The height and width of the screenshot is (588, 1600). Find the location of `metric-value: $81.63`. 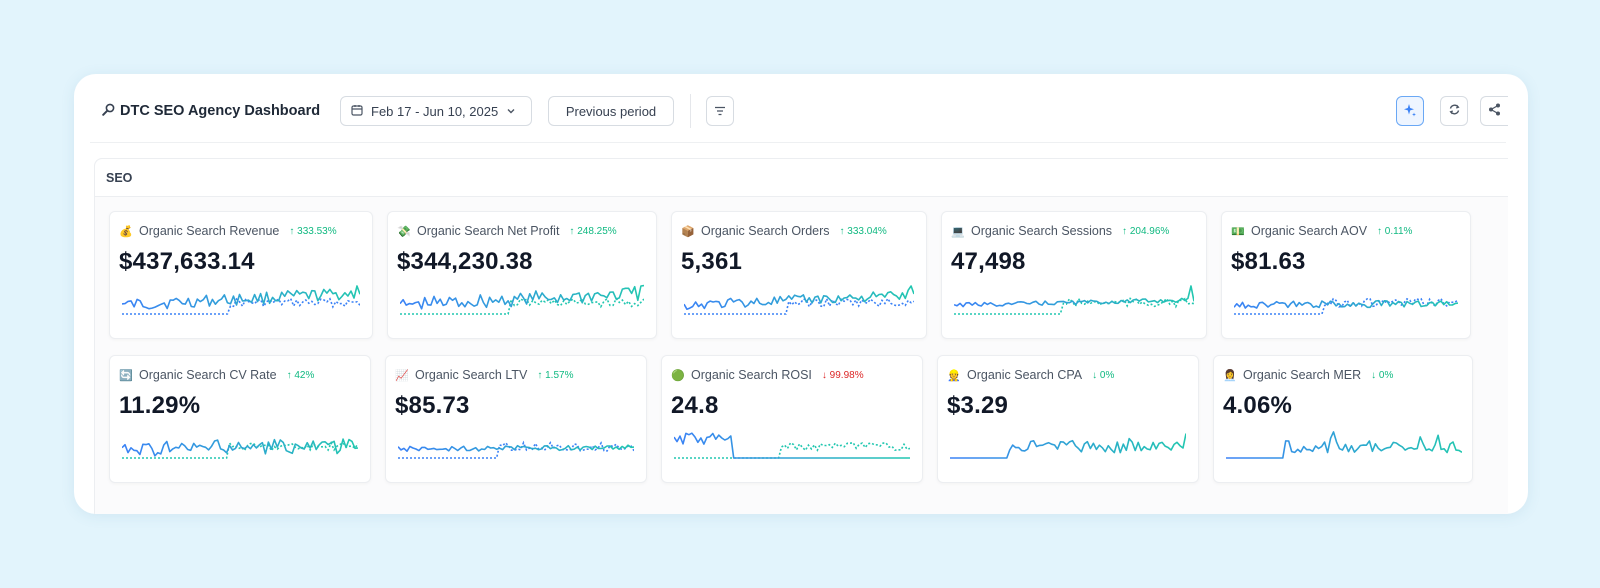

metric-value: $81.63 is located at coordinates (1268, 261).